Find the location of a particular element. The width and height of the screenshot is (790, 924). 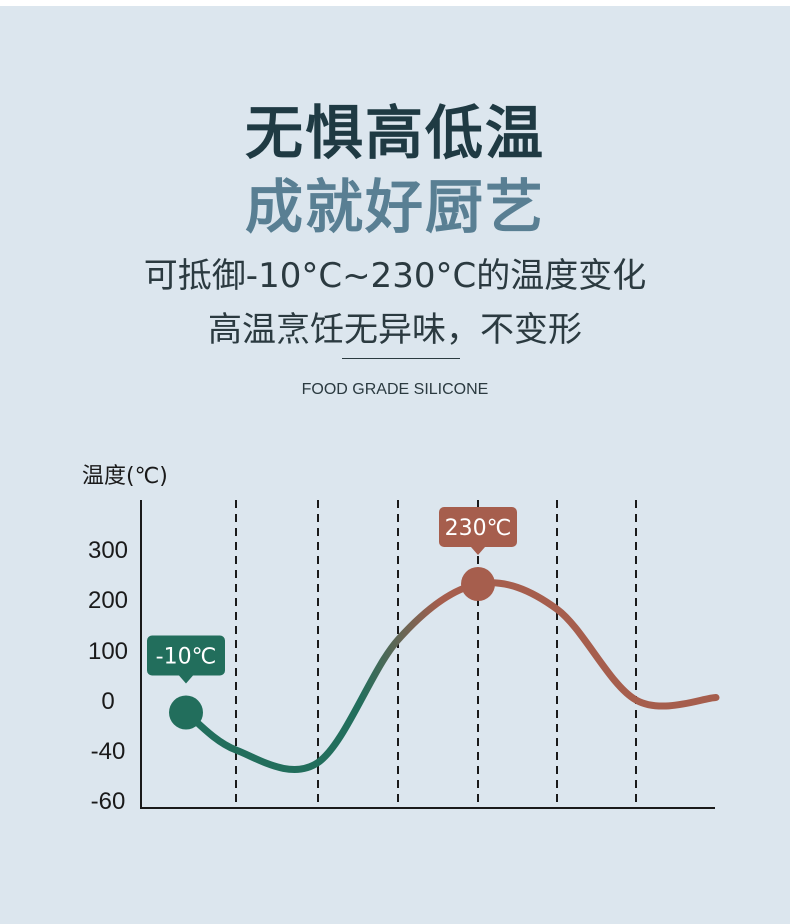

callout-label: -10℃ is located at coordinates (186, 657).